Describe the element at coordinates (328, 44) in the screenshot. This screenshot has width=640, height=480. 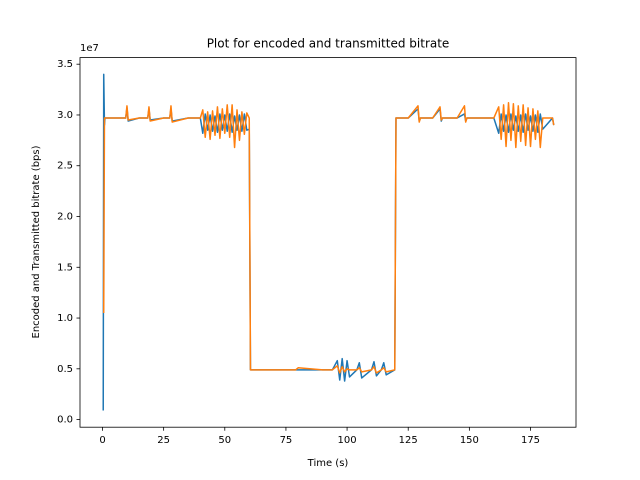
I see `chart-title: Plot for encoded and transmitted bitrate` at that location.